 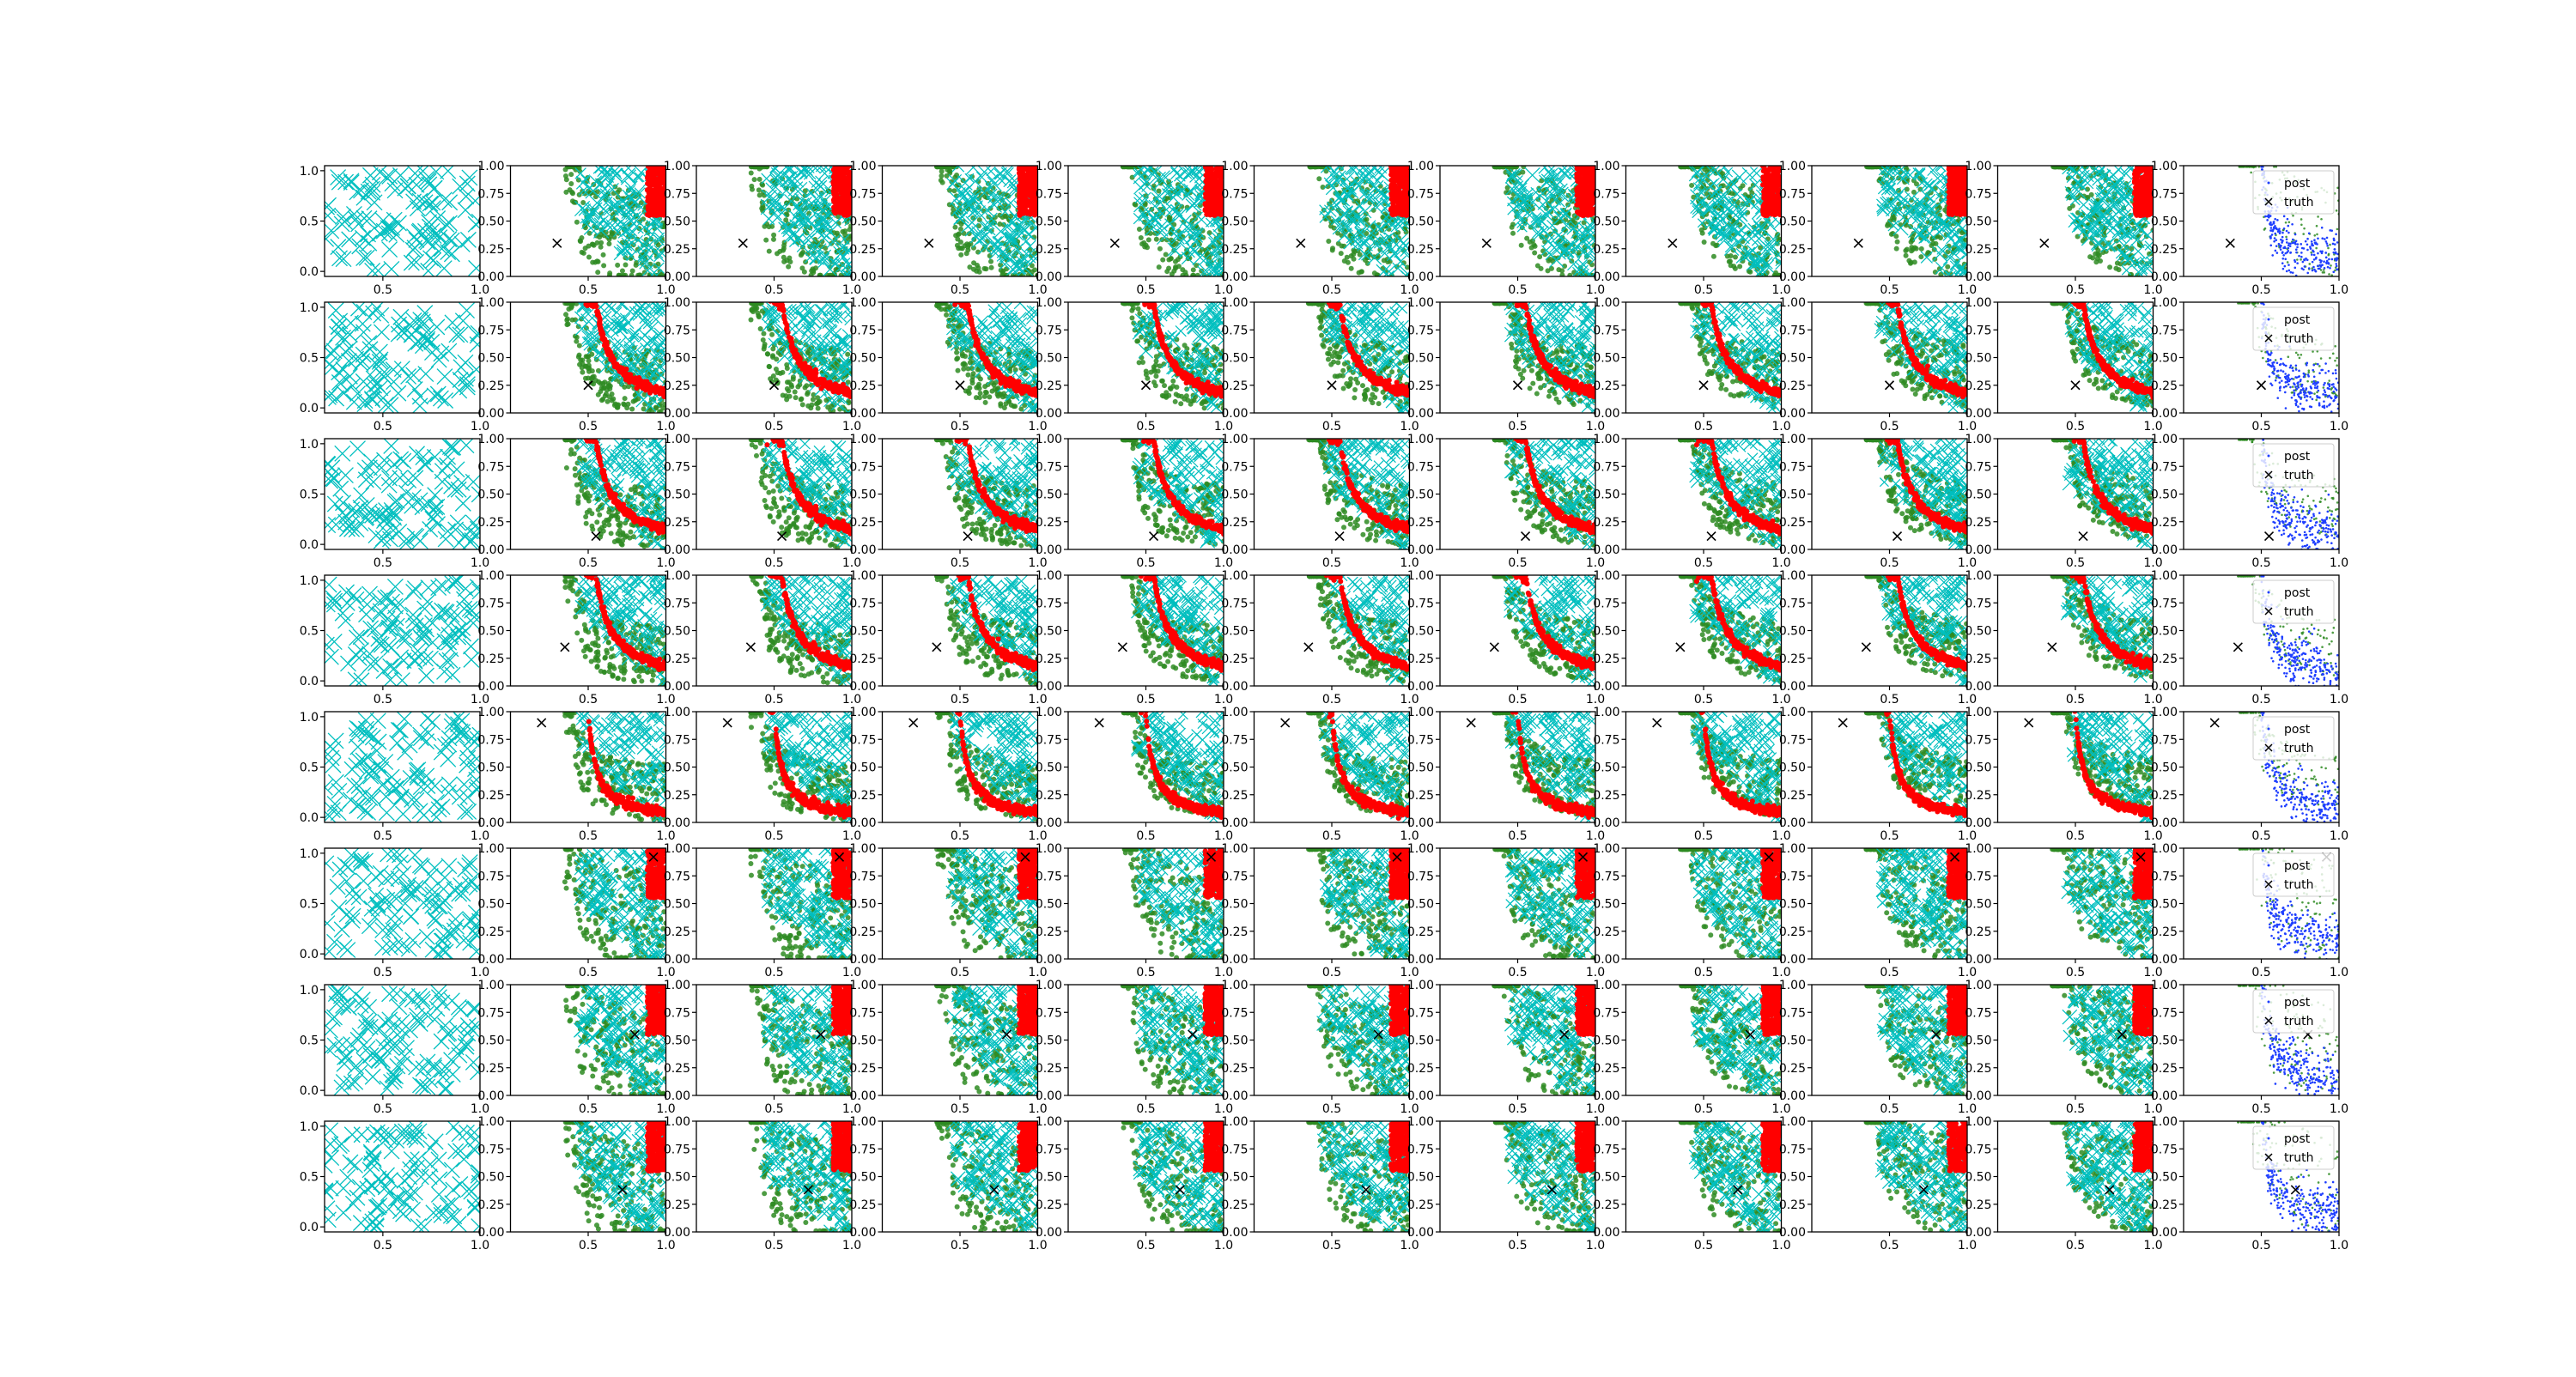 What do you see at coordinates (557, 243) in the screenshot?
I see `truth-marker` at bounding box center [557, 243].